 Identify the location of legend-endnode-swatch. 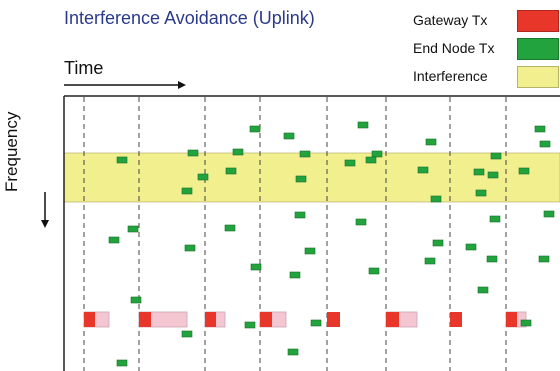
(538, 49).